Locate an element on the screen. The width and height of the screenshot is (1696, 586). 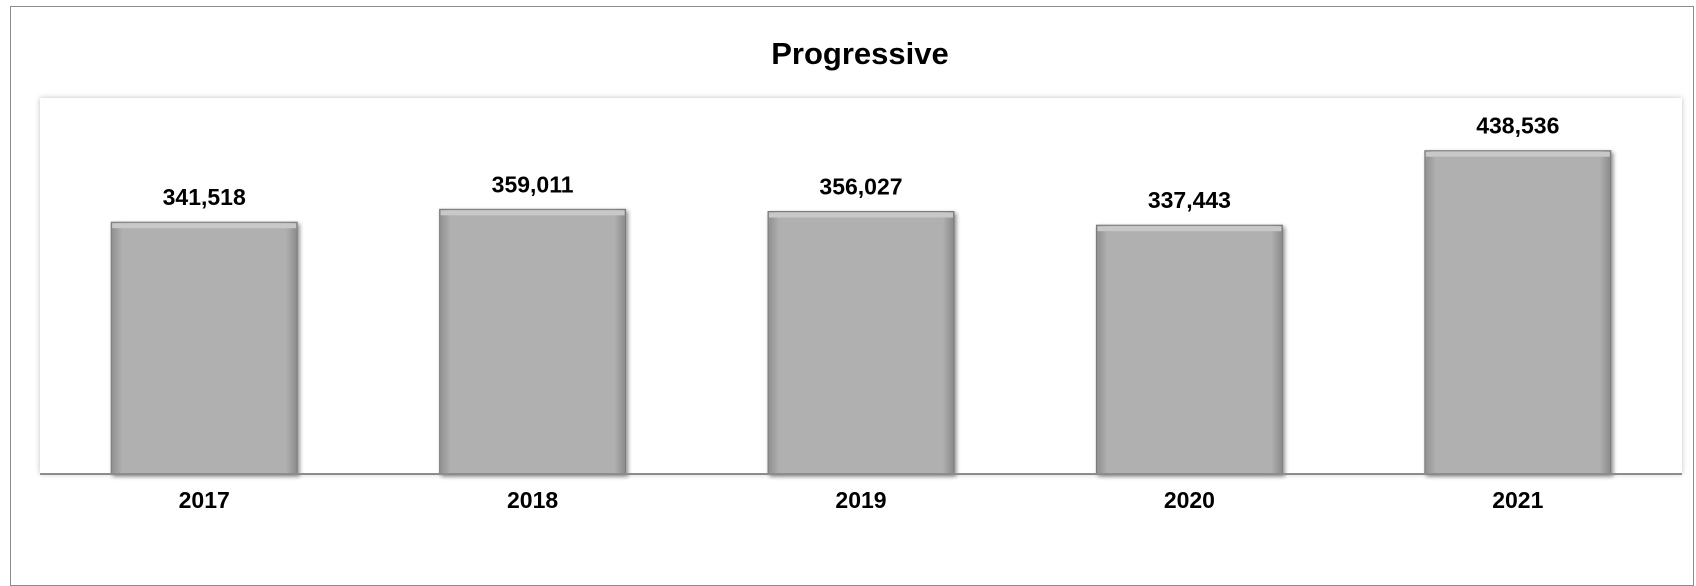
x-tick-label-2018: 2018 is located at coordinates (532, 500).